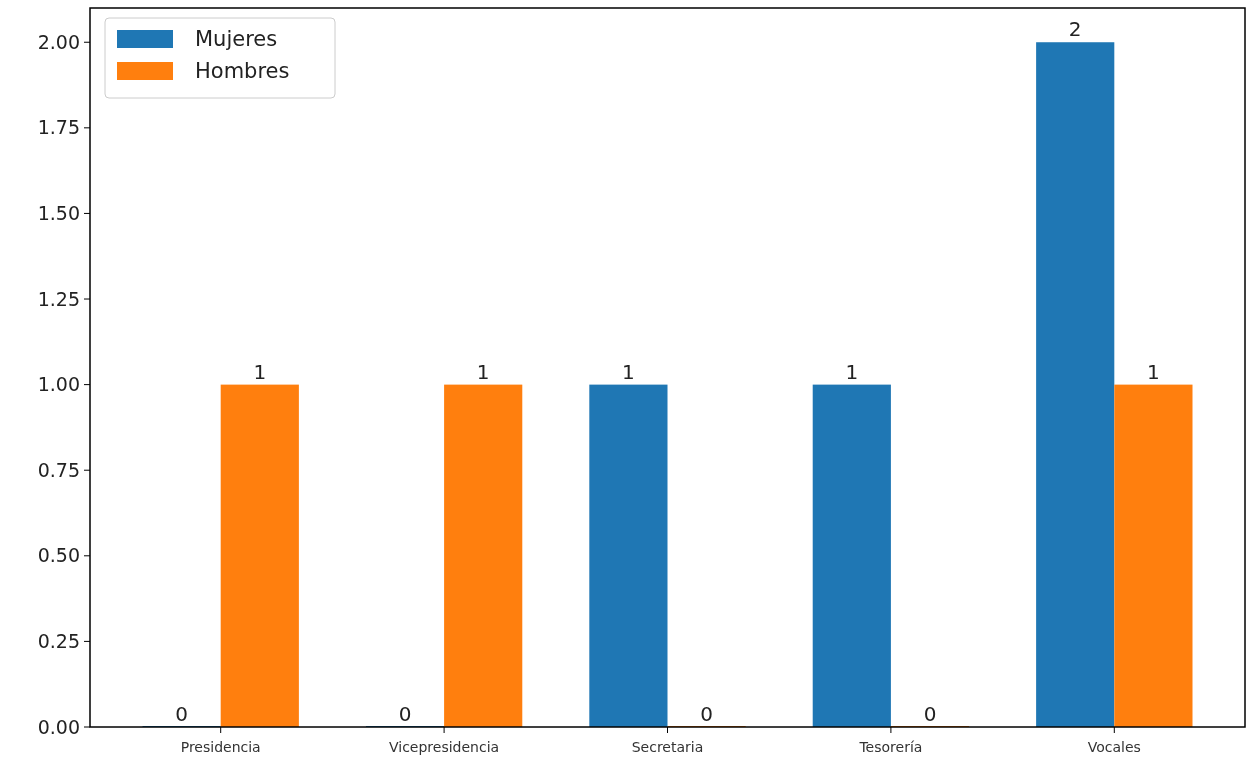  What do you see at coordinates (58, 213) in the screenshot?
I see `y-tick-label: 1.50` at bounding box center [58, 213].